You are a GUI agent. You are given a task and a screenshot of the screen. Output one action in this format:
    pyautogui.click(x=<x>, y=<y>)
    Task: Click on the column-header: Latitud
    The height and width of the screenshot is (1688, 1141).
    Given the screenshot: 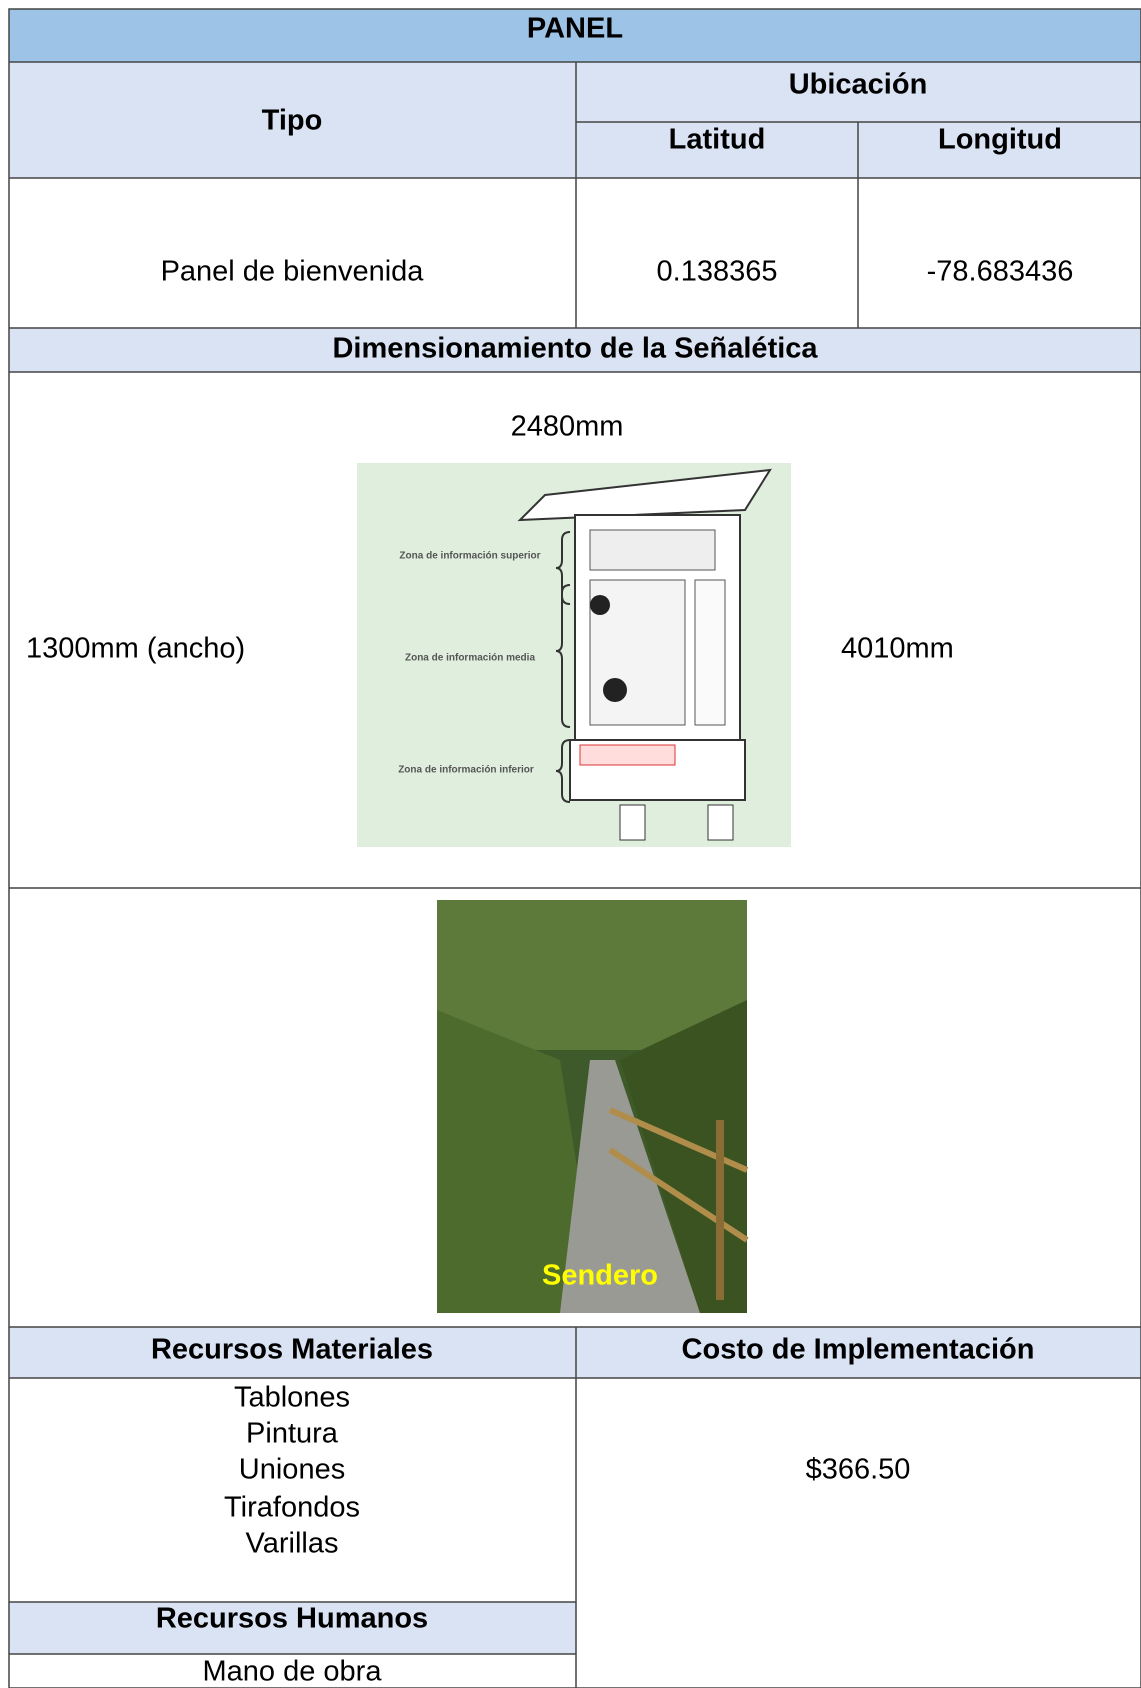 What is the action you would take?
    pyautogui.click(x=717, y=140)
    